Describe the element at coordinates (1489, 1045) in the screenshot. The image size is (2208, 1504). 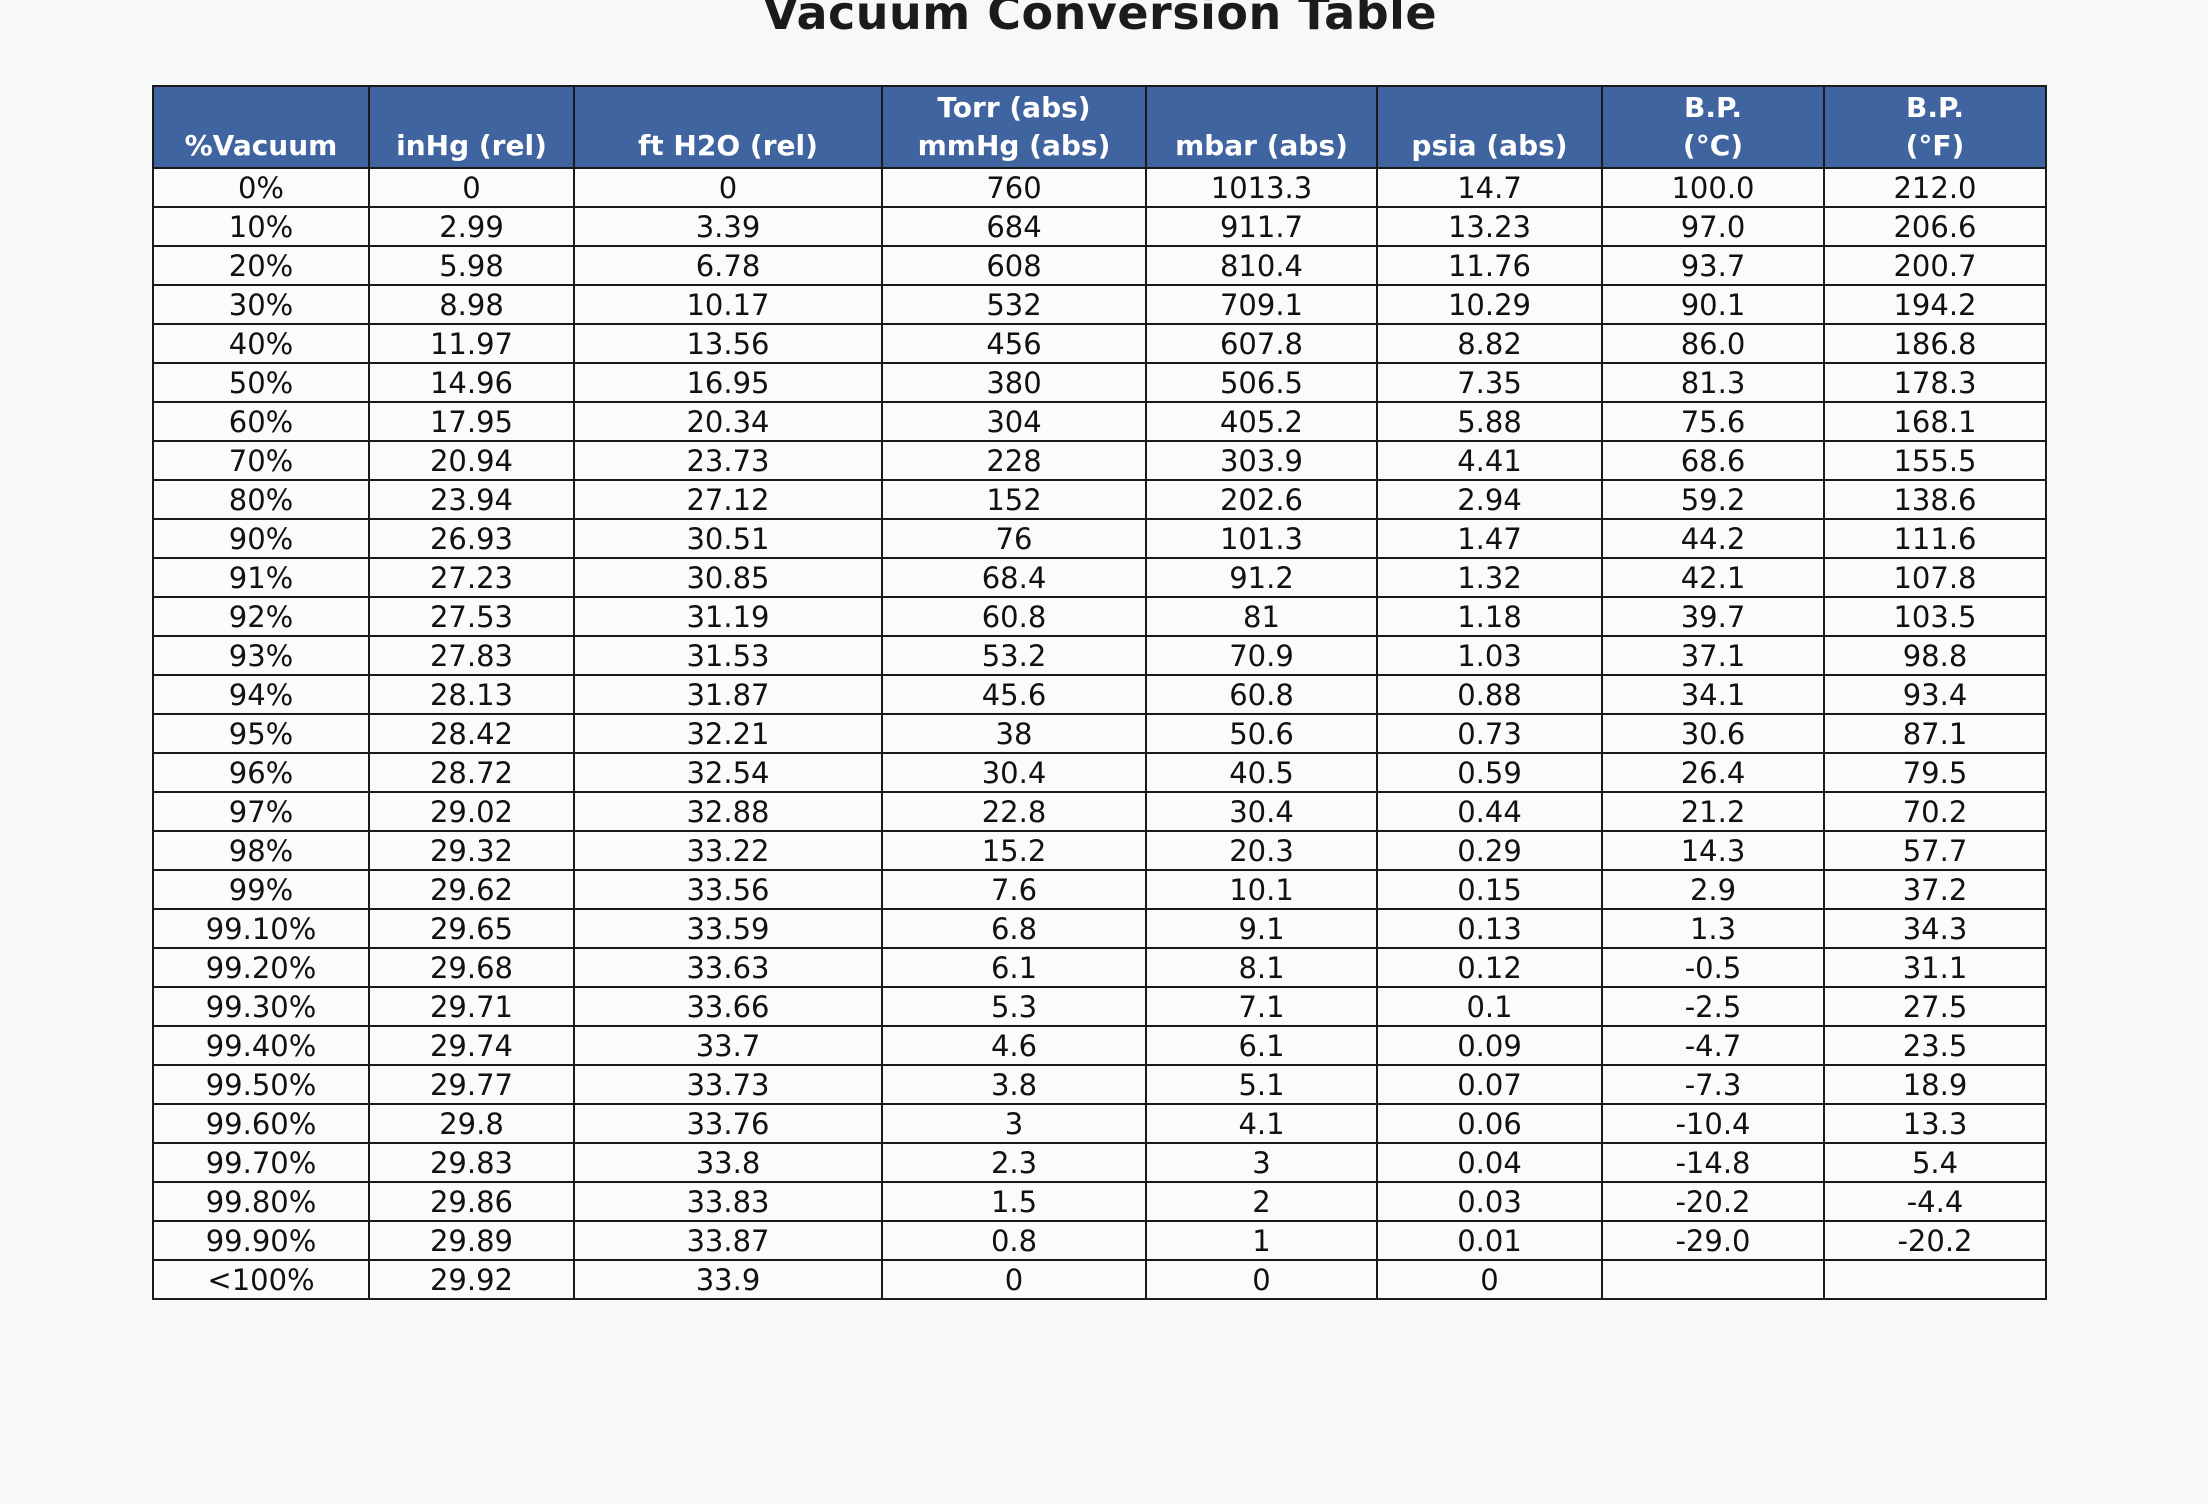
I see `table-cell: 0.09` at that location.